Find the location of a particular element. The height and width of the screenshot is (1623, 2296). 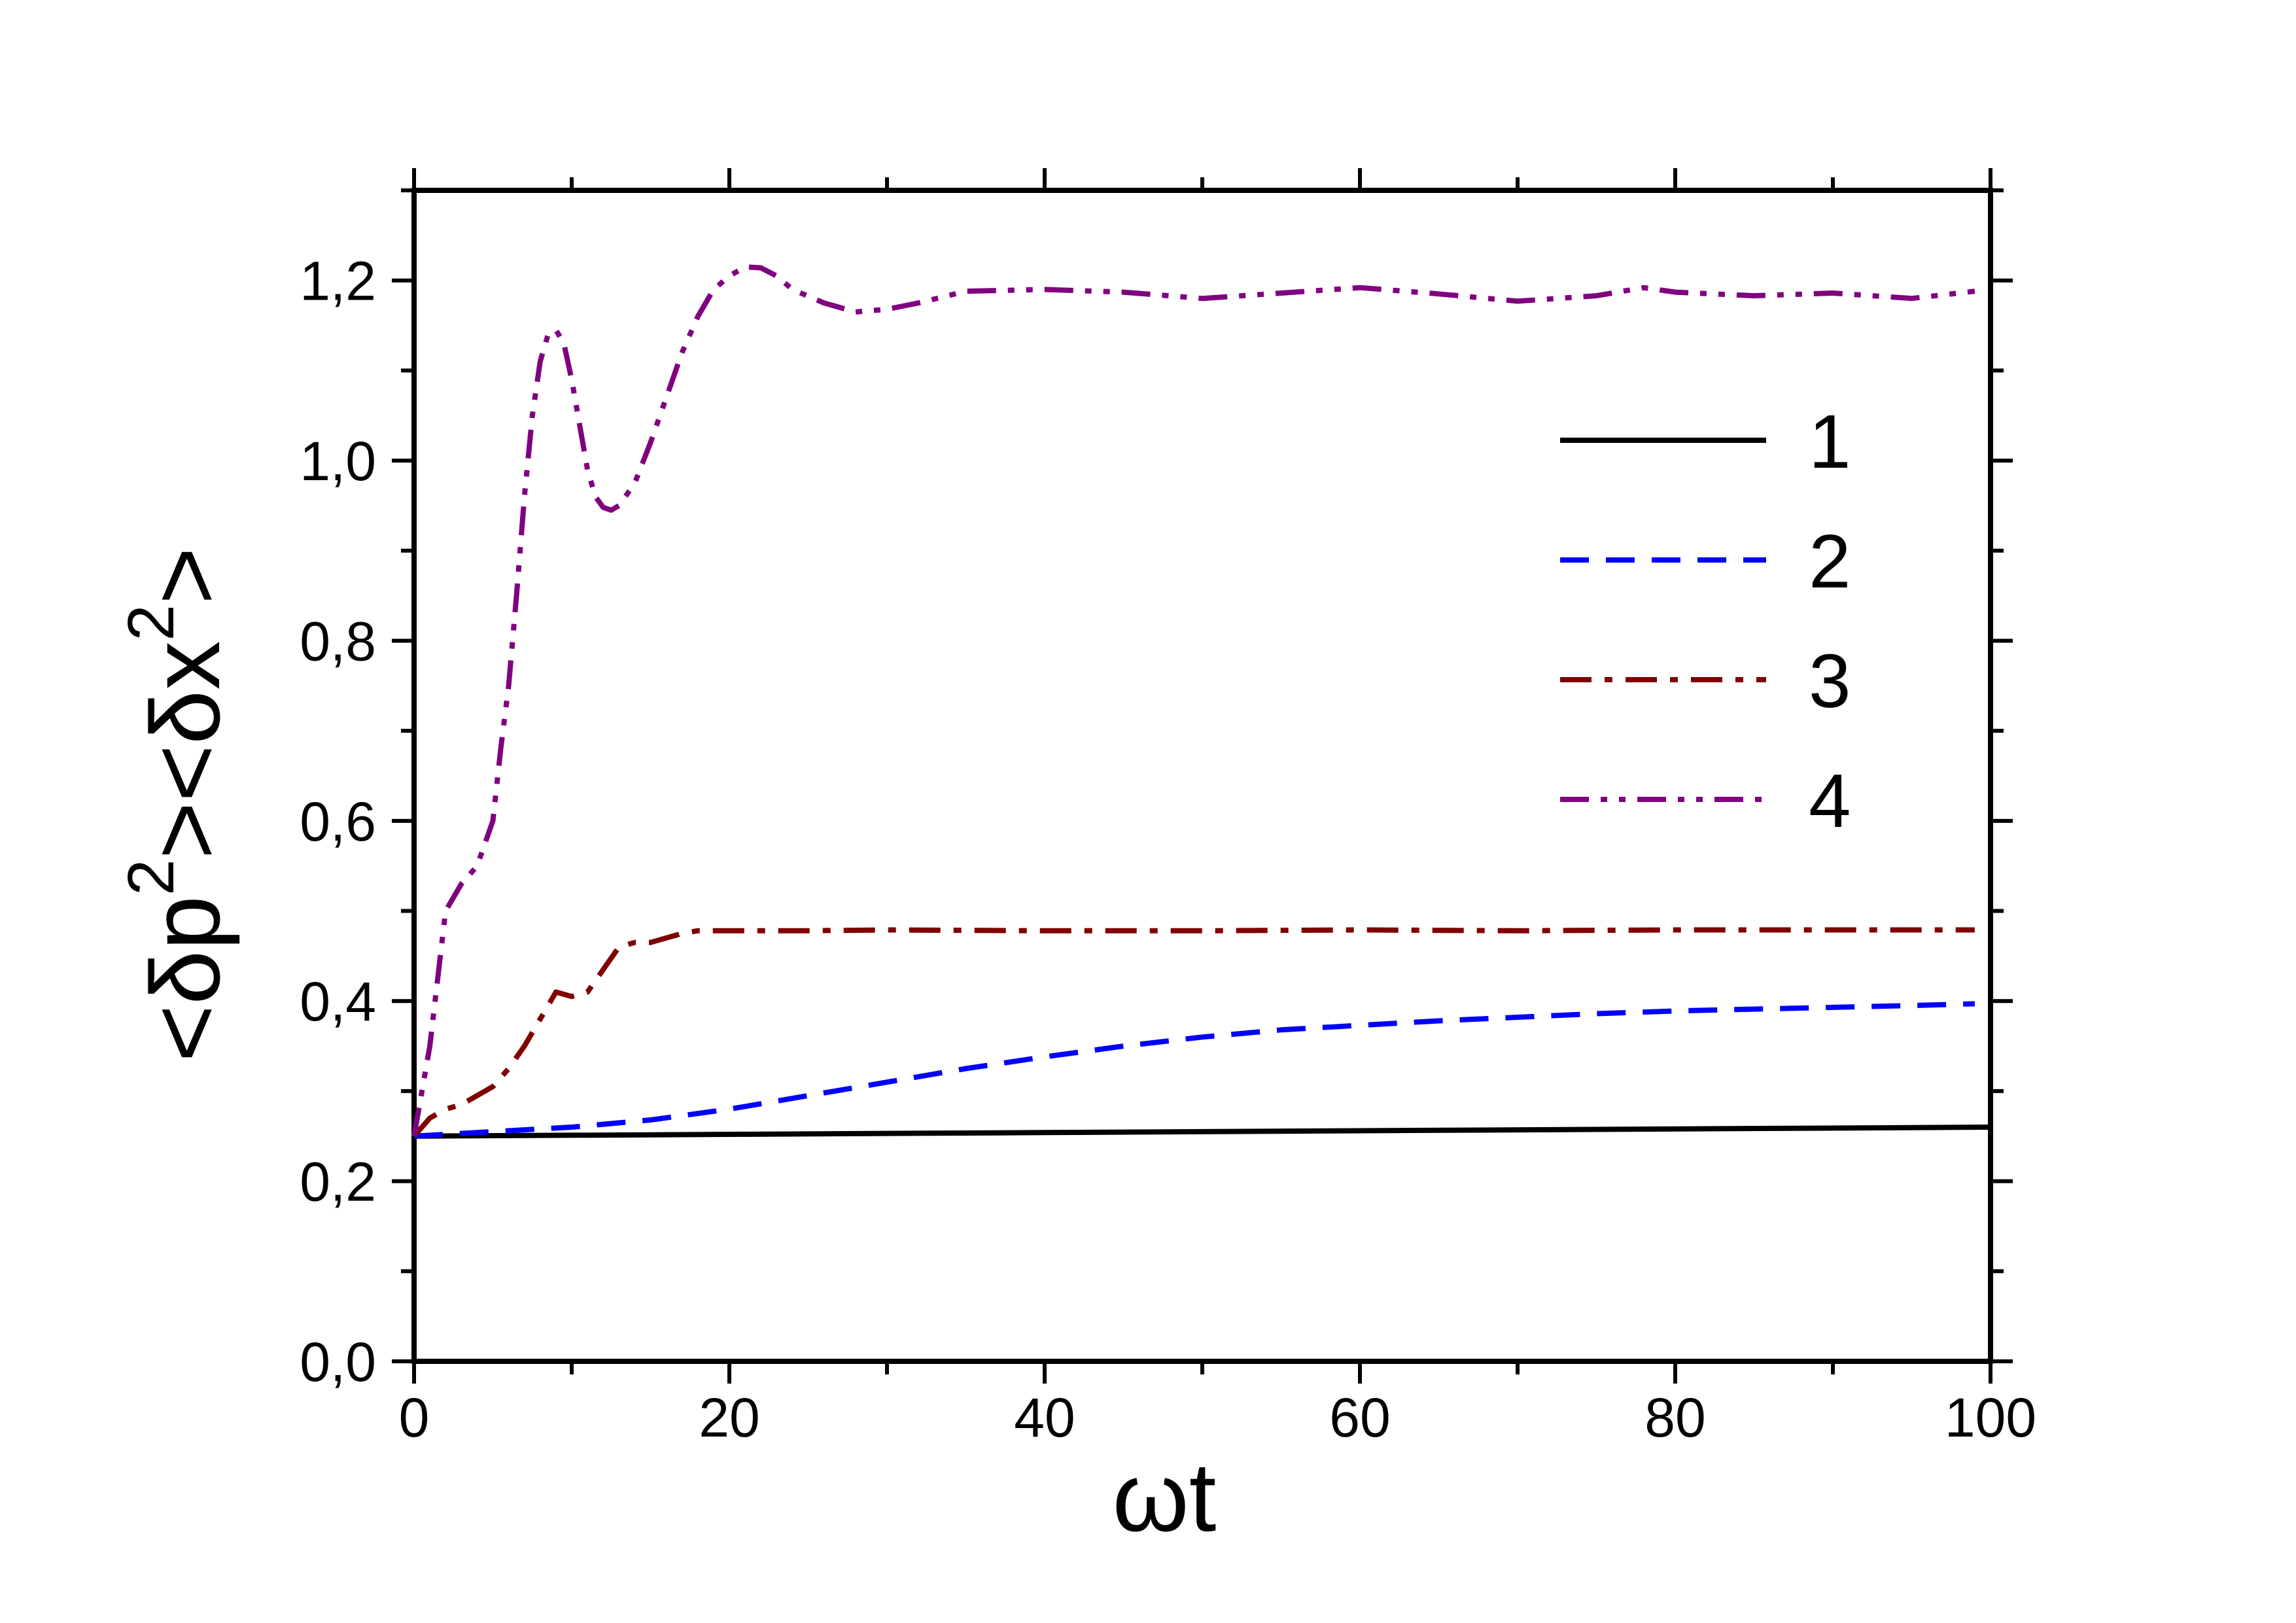

y-tick-label: 1,0 is located at coordinates (338, 461).